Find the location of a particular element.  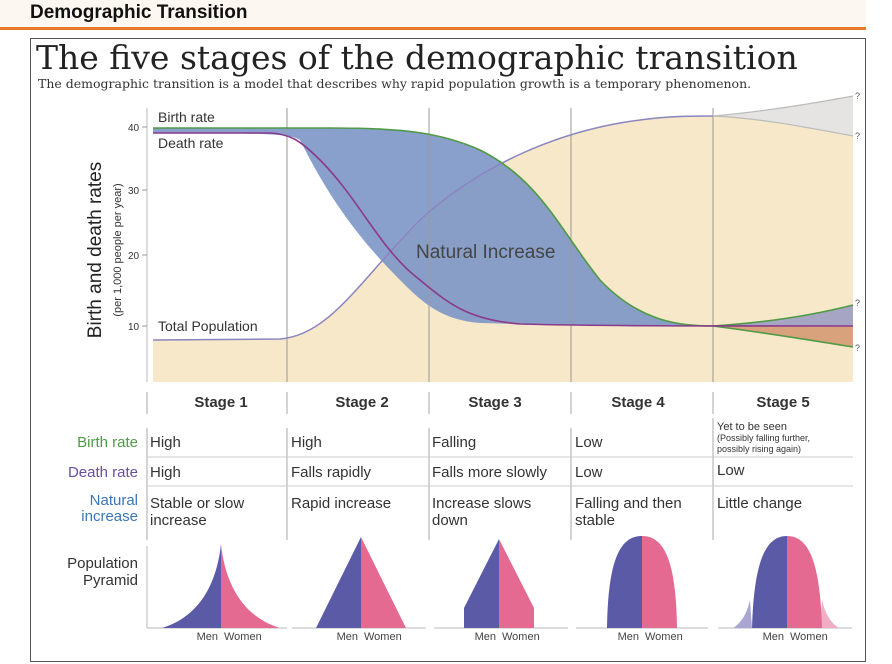

y-tick-label: 20 is located at coordinates (134, 256).